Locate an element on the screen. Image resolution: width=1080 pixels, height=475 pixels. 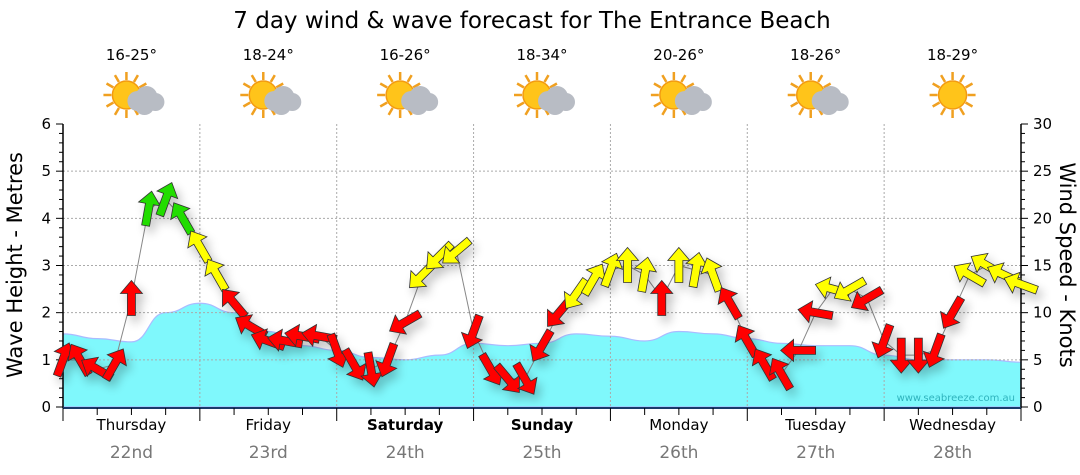
temperature-range: 18-34° is located at coordinates (541, 55).